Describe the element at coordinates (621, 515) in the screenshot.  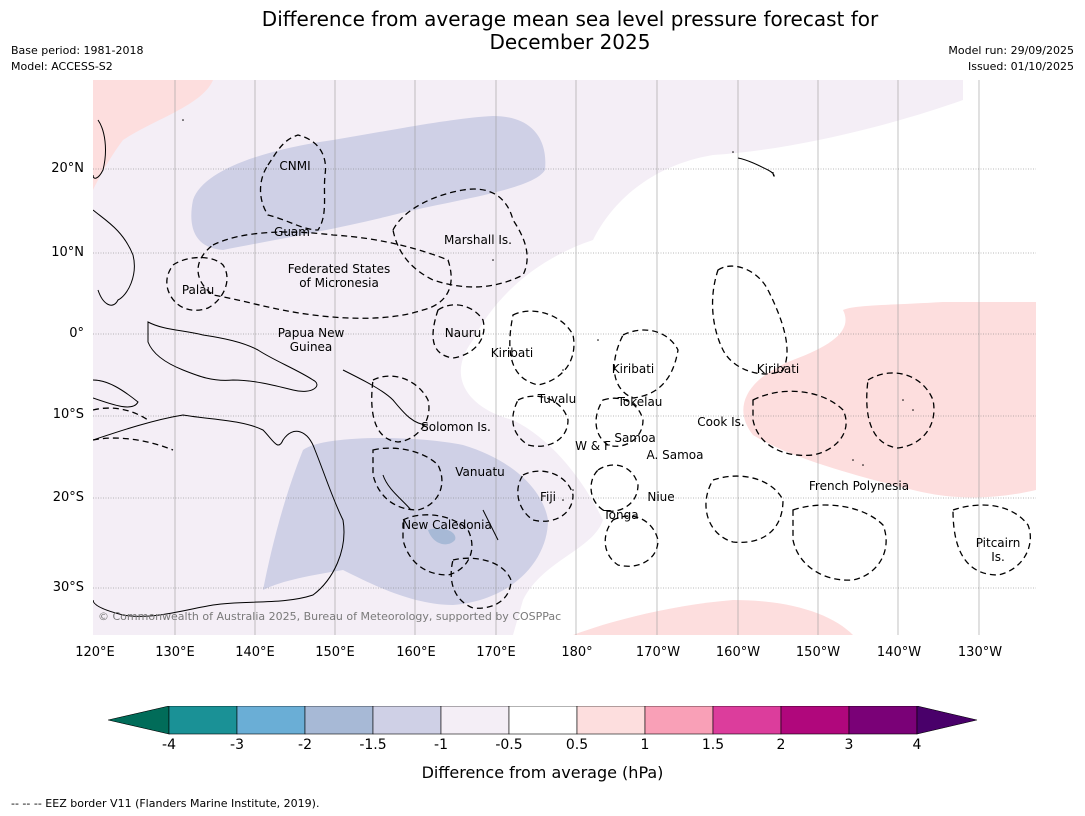
I see `region-label-tonga: Tonga` at that location.